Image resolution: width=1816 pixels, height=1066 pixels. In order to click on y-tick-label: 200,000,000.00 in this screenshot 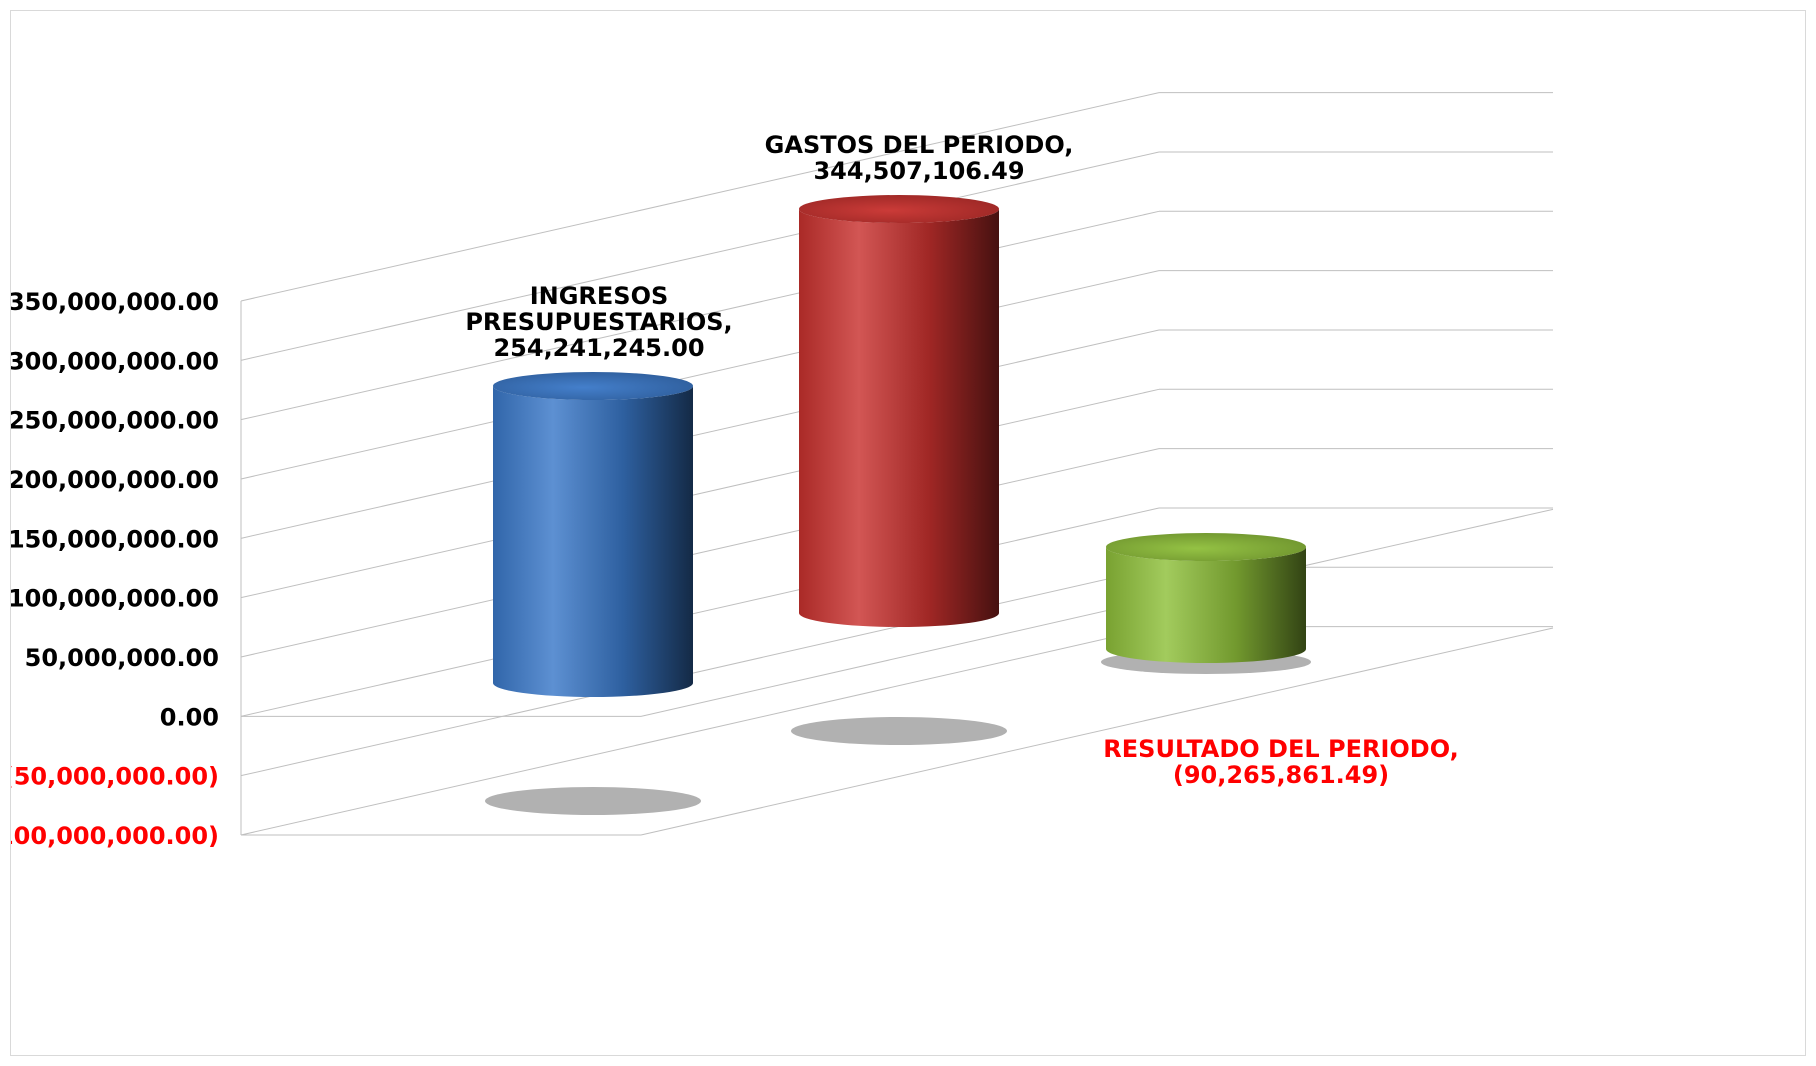, I will do `click(115, 480)`.